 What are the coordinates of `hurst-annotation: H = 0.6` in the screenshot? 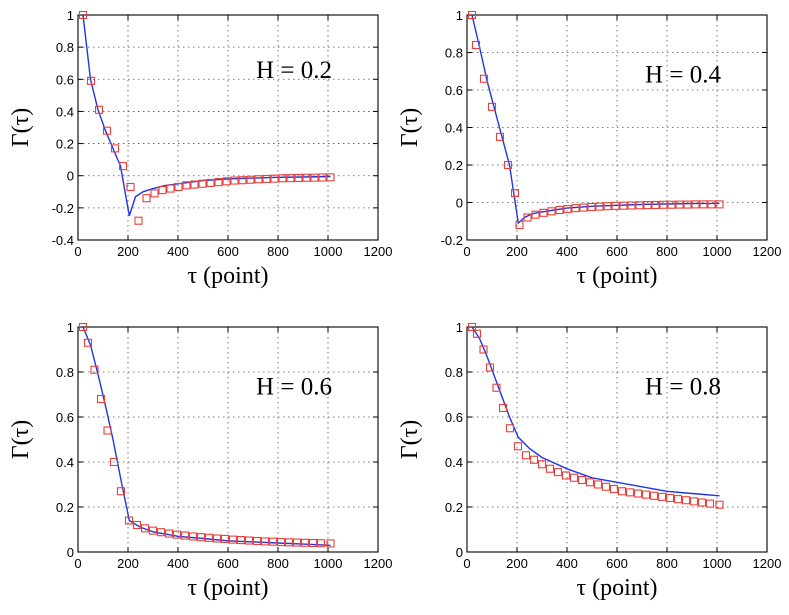 It's located at (294, 387).